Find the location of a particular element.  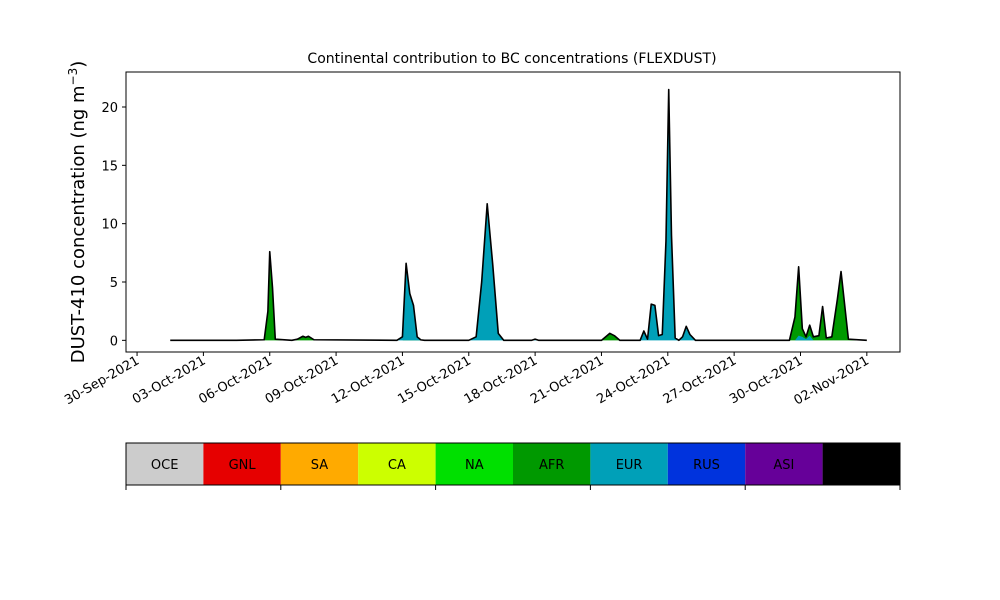

y-tick-label: 5 is located at coordinates (114, 283).